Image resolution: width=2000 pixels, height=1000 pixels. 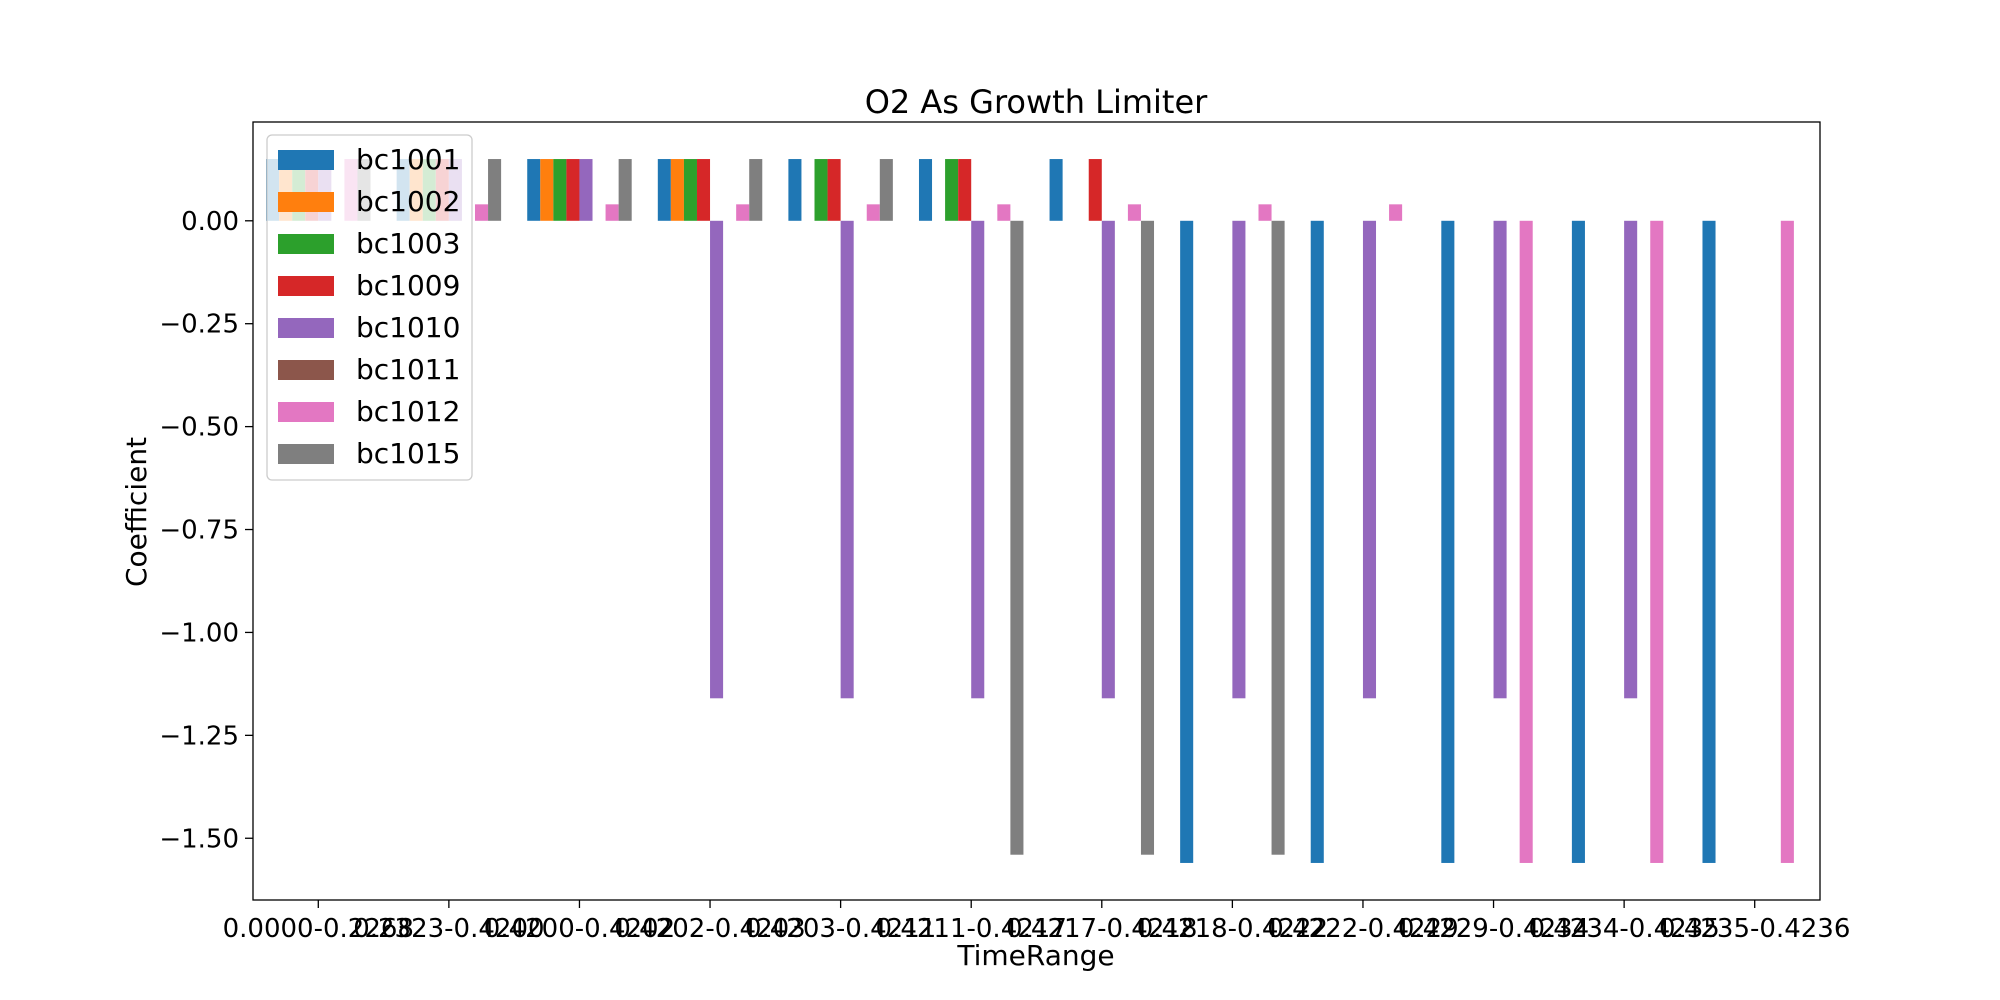 I want to click on x-tick-label: 0.4217-0.4218, so click(x=1101, y=929).